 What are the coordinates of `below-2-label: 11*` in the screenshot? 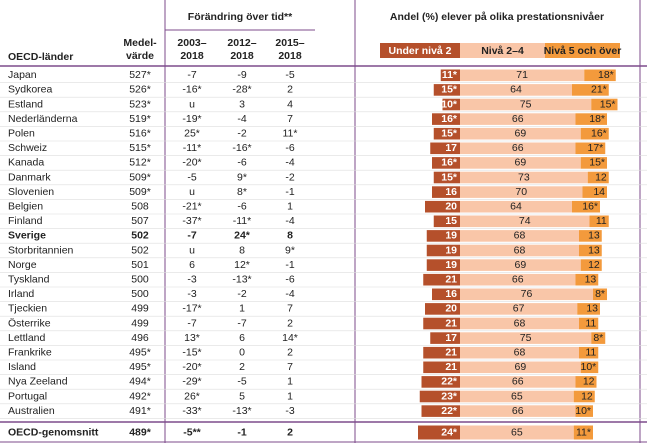 It's located at (450, 75).